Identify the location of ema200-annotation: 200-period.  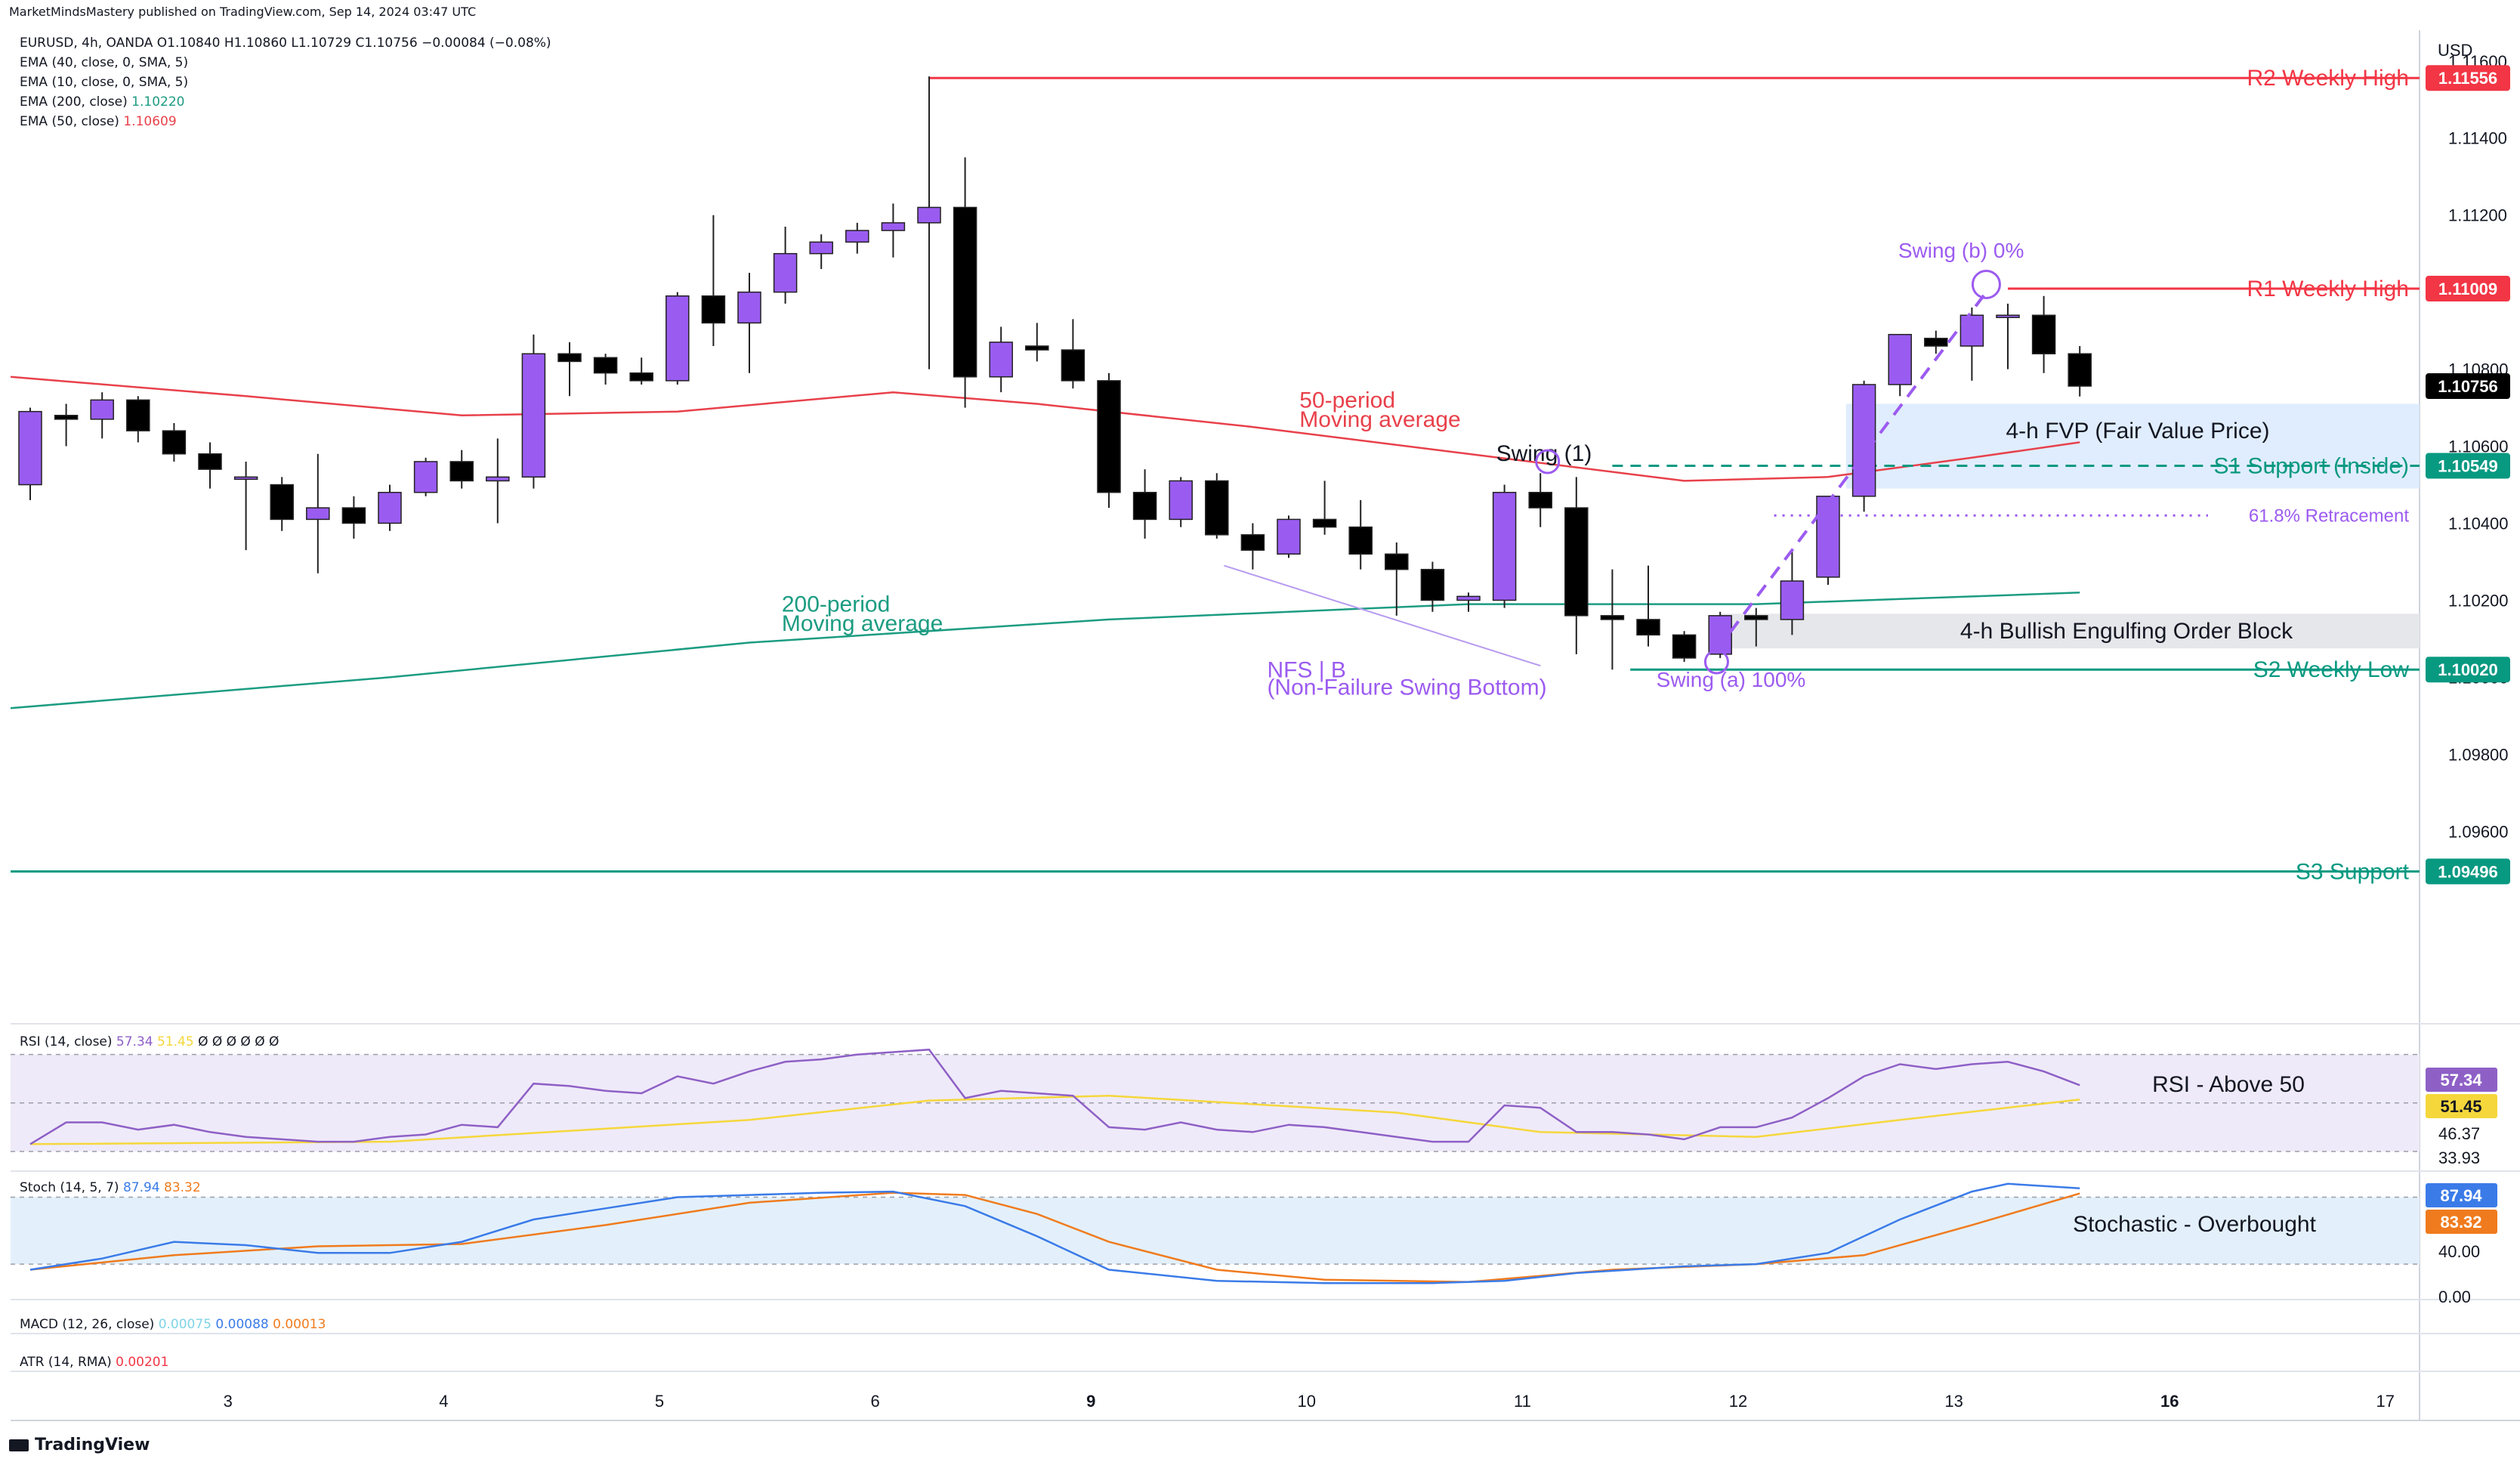
(836, 604).